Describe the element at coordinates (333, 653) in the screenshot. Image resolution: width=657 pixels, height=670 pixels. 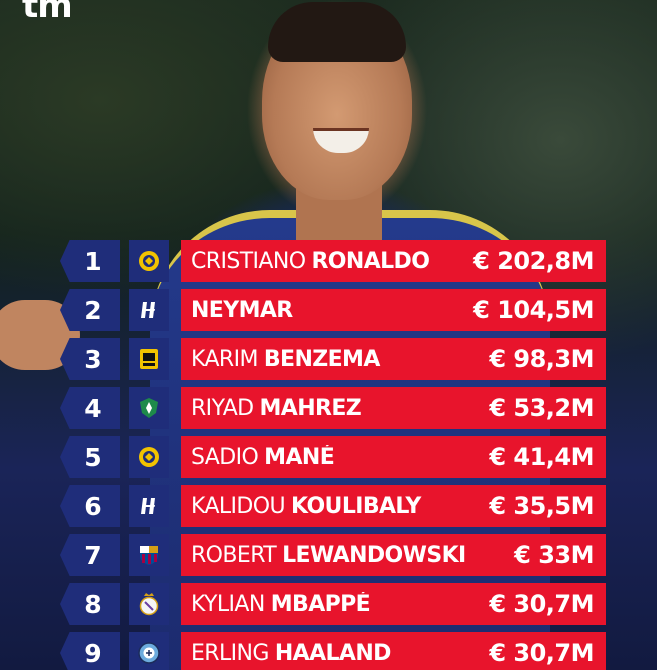
I see `player-last-name: HAALAND` at that location.